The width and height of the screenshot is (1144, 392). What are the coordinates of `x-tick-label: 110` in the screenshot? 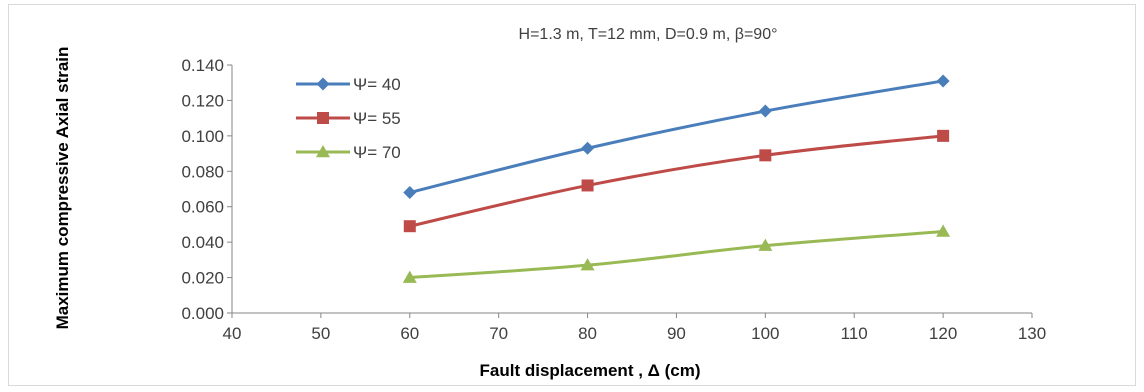 It's located at (854, 333).